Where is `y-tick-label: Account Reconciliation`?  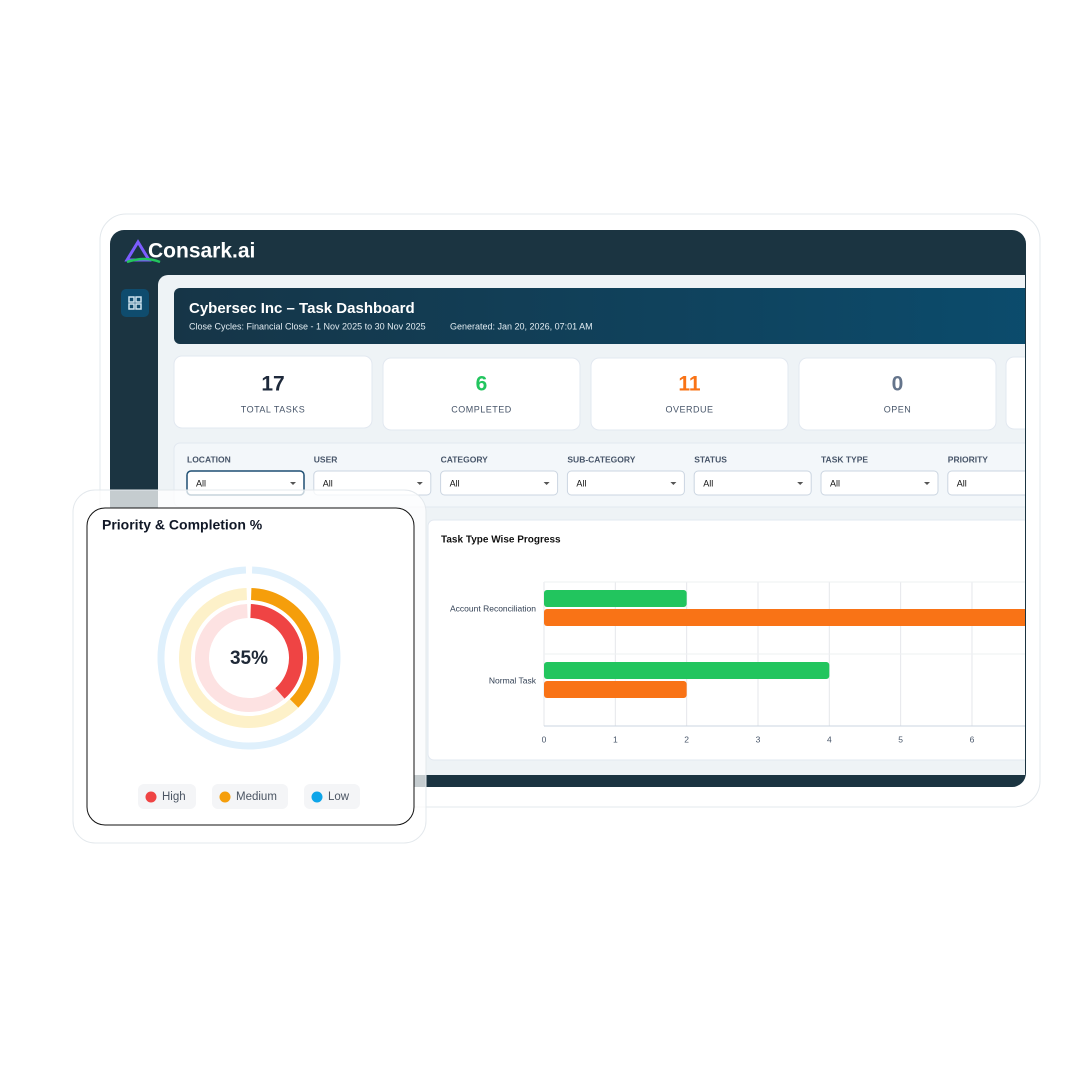
y-tick-label: Account Reconciliation is located at coordinates (493, 608).